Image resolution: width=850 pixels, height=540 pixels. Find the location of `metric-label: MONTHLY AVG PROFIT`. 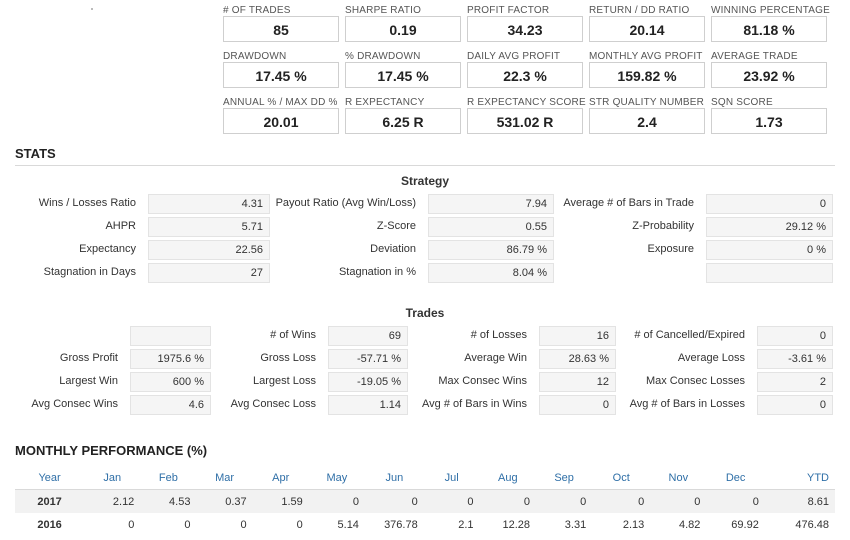

metric-label: MONTHLY AVG PROFIT is located at coordinates (646, 56).